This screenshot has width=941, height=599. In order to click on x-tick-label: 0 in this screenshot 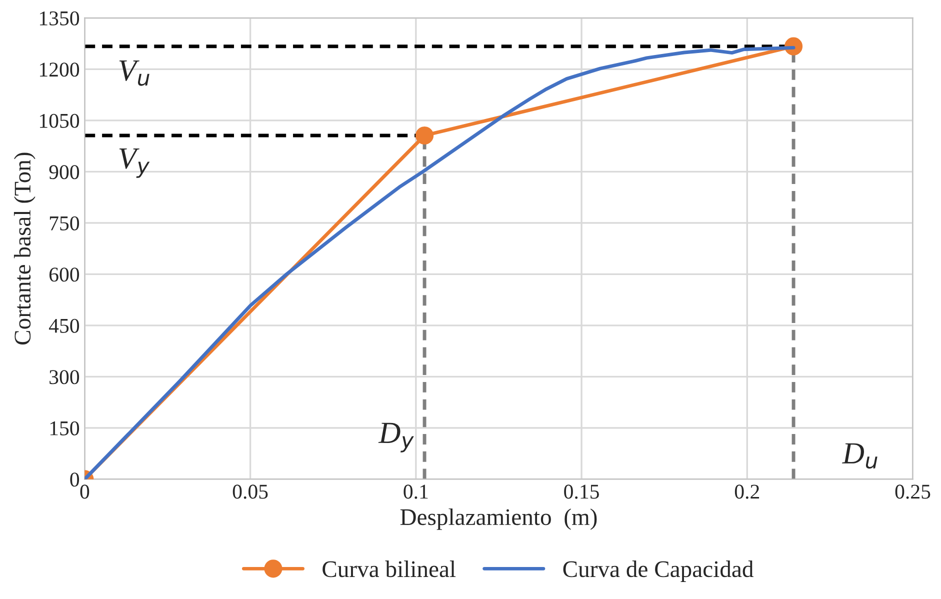, I will do `click(85, 491)`.